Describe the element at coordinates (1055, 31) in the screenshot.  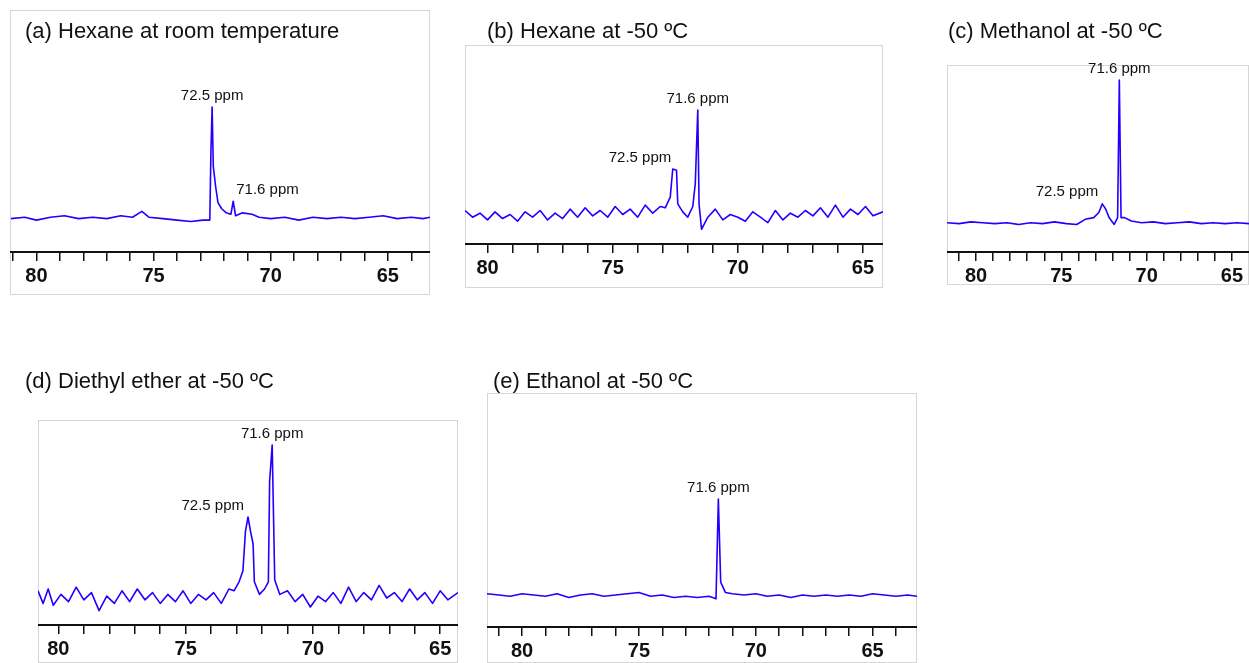
I see `chart-title: (c) Methanol at -50 ºC` at that location.